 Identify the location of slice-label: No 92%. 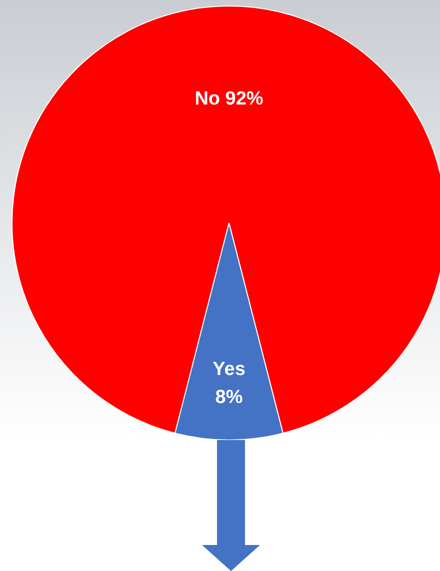
(229, 99).